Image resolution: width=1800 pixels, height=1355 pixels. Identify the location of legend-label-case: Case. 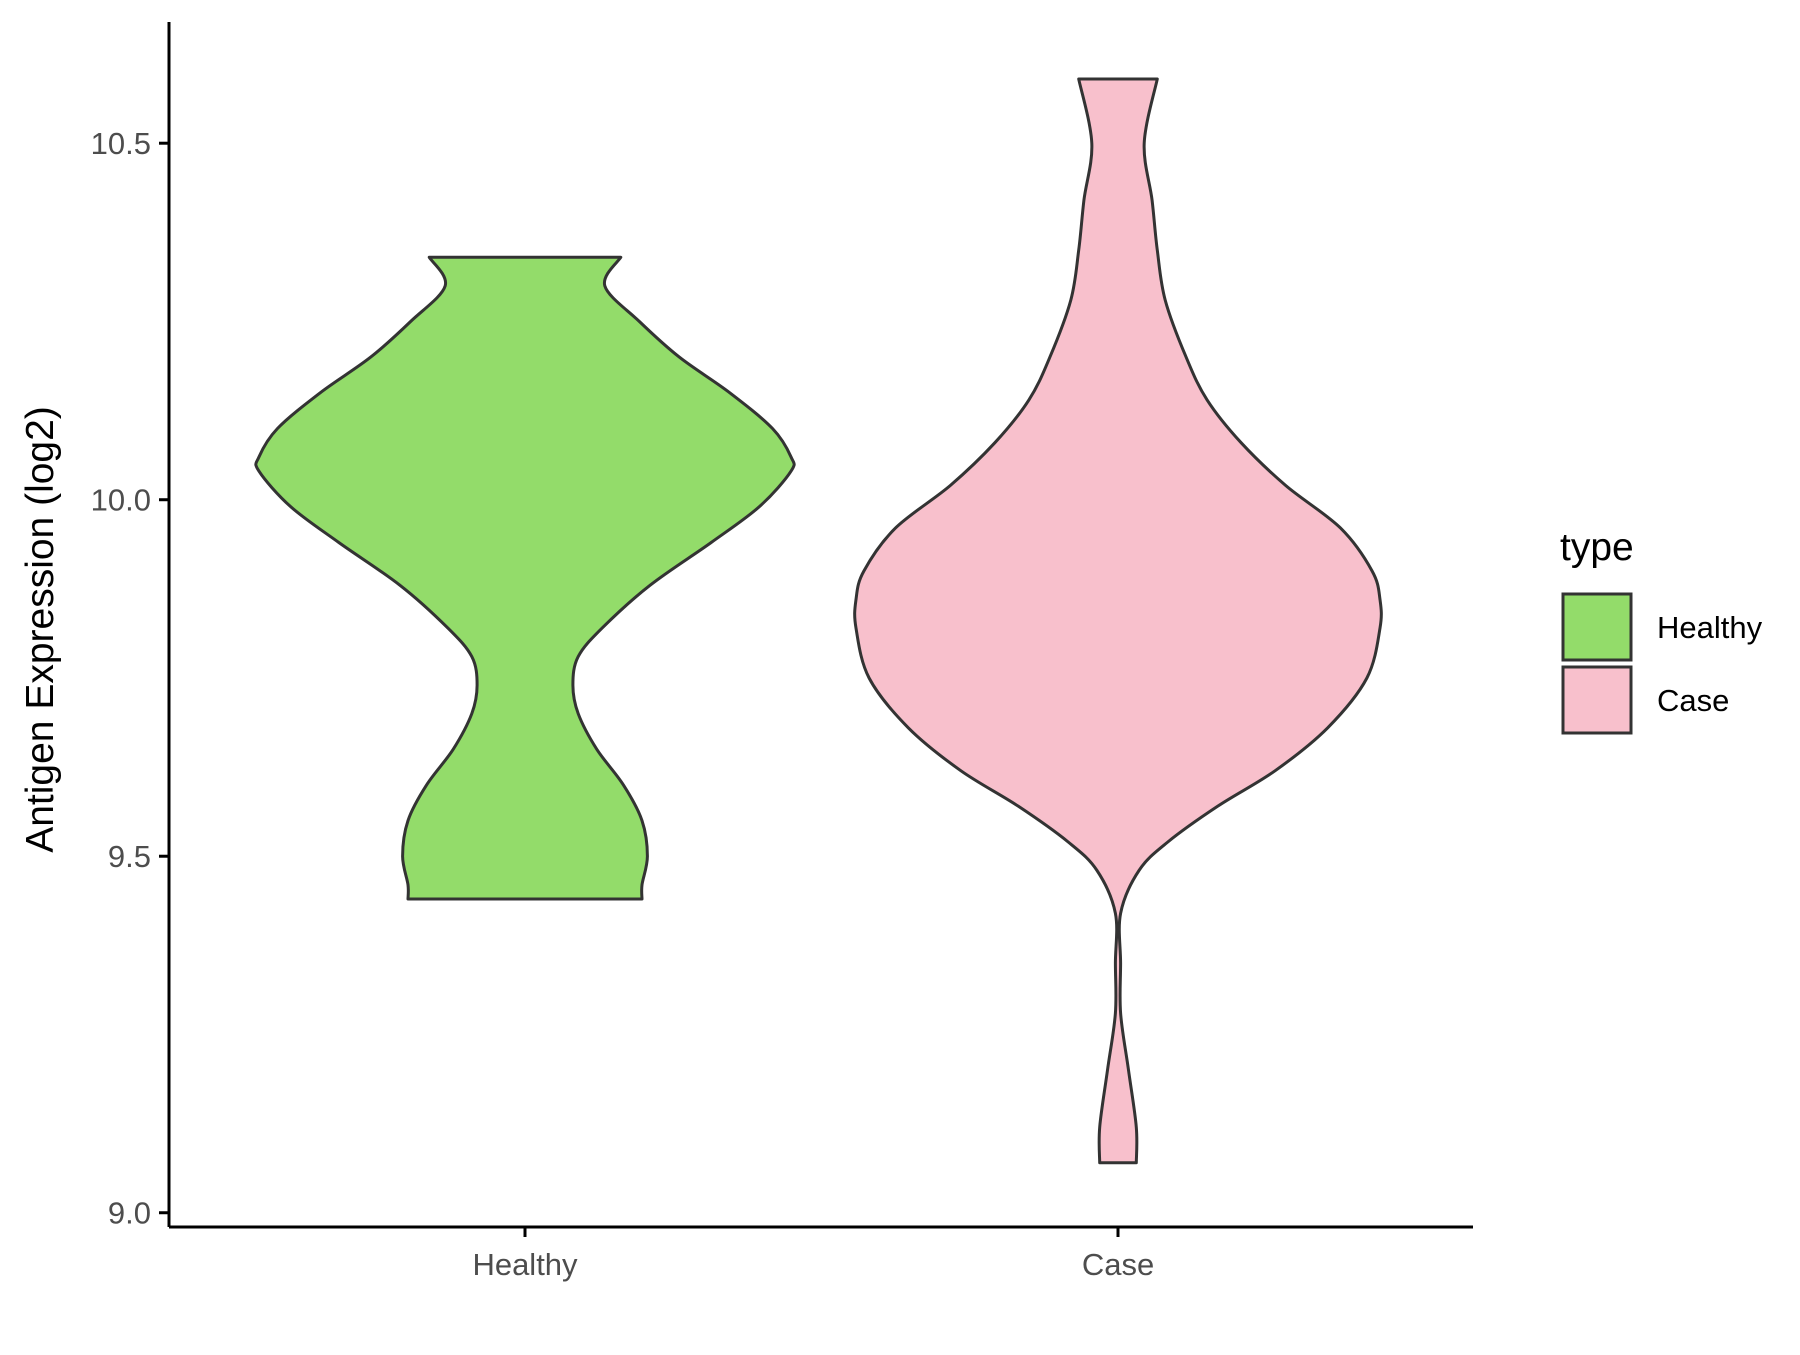
(1693, 700).